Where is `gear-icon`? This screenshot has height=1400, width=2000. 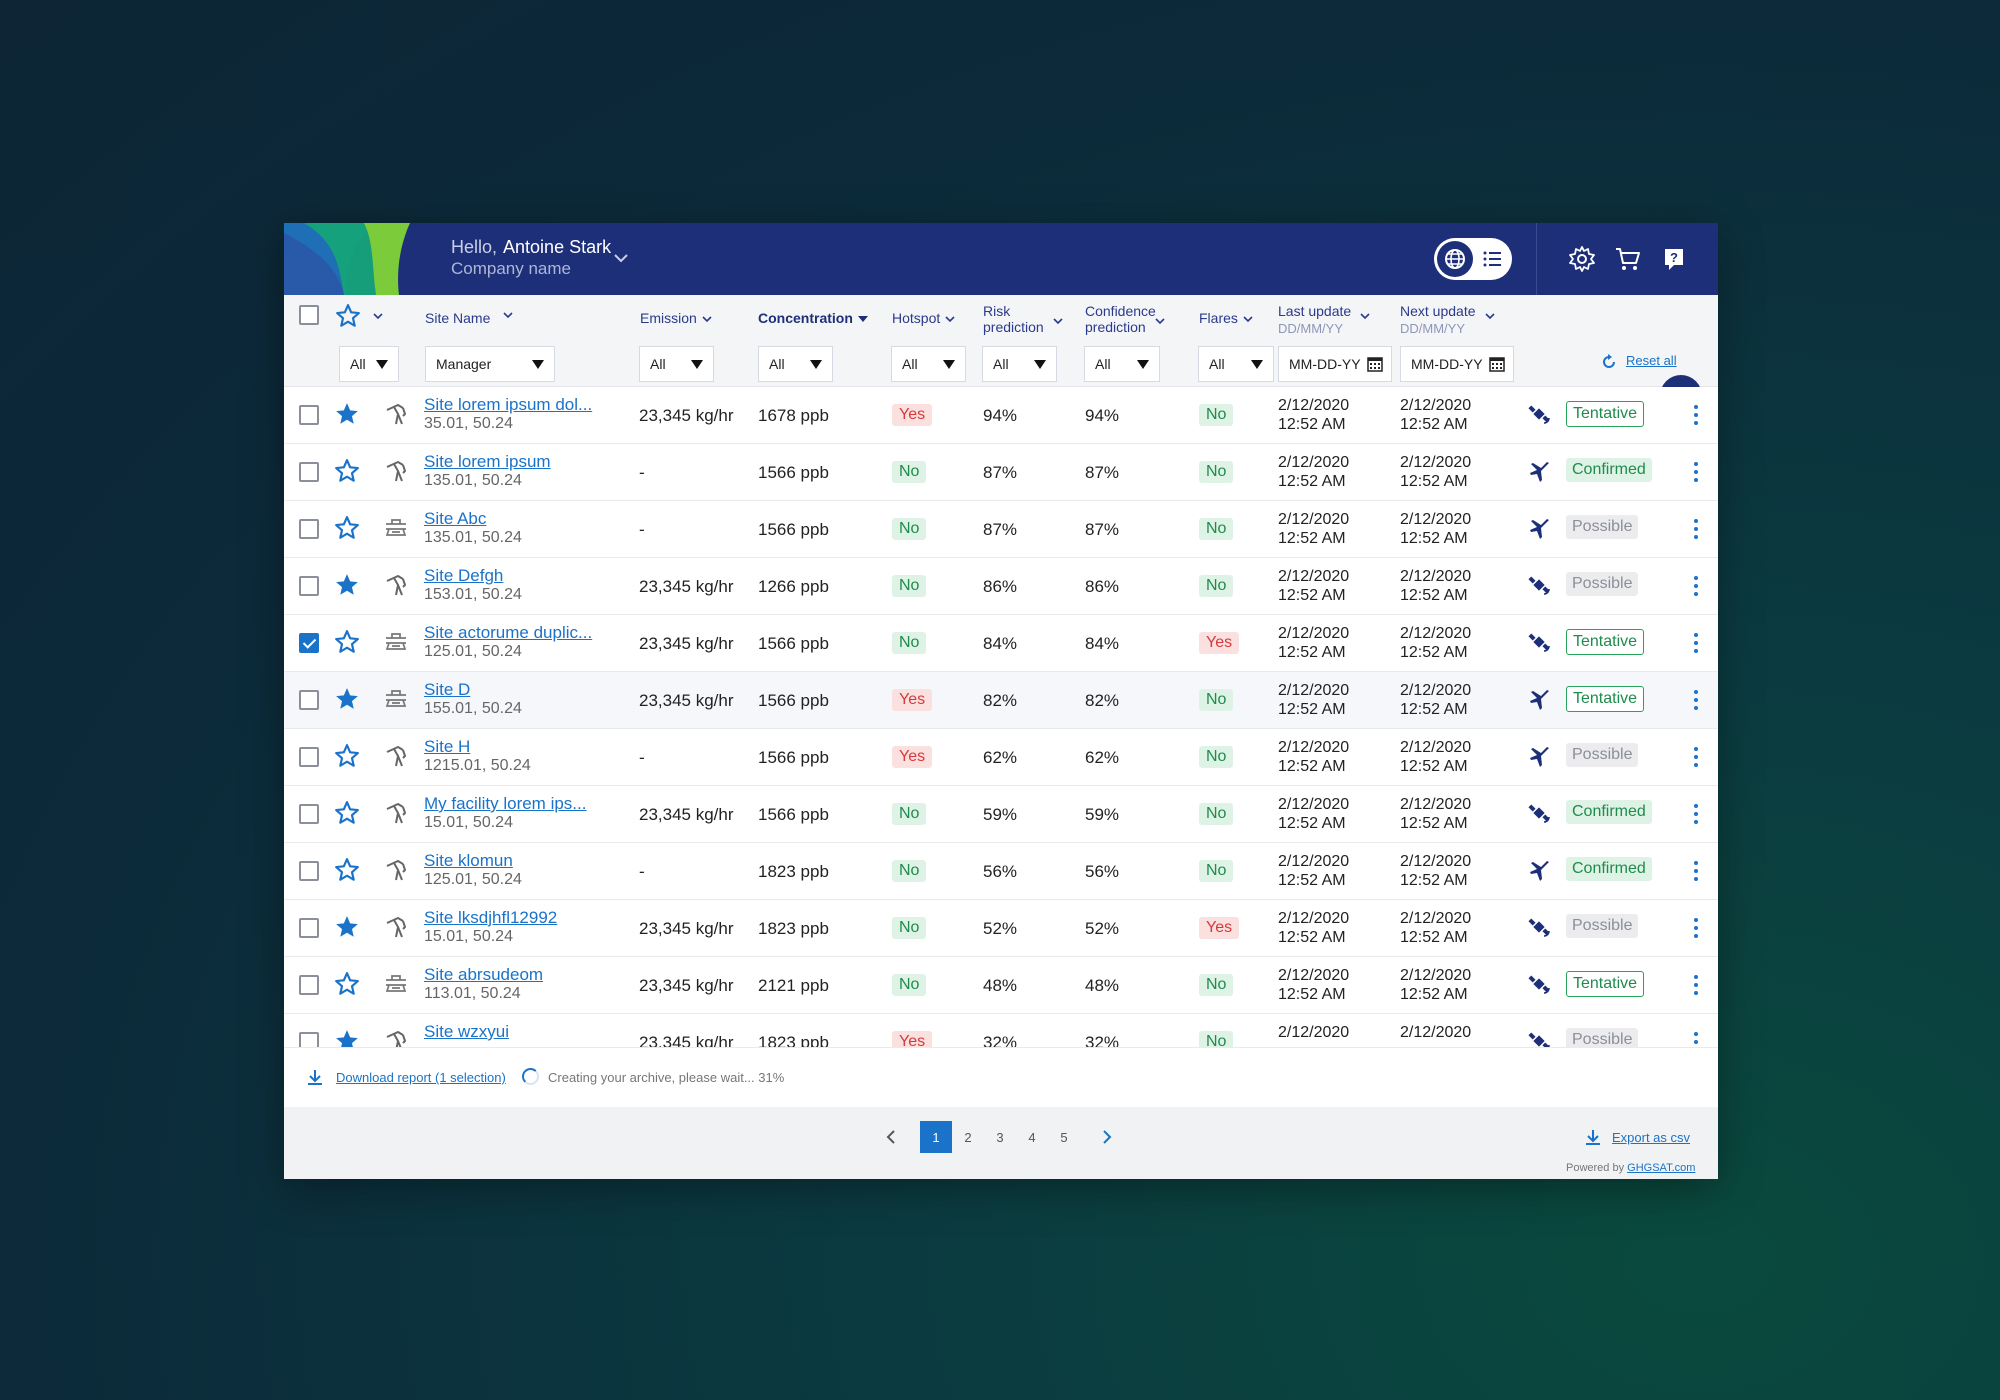
gear-icon is located at coordinates (1582, 259).